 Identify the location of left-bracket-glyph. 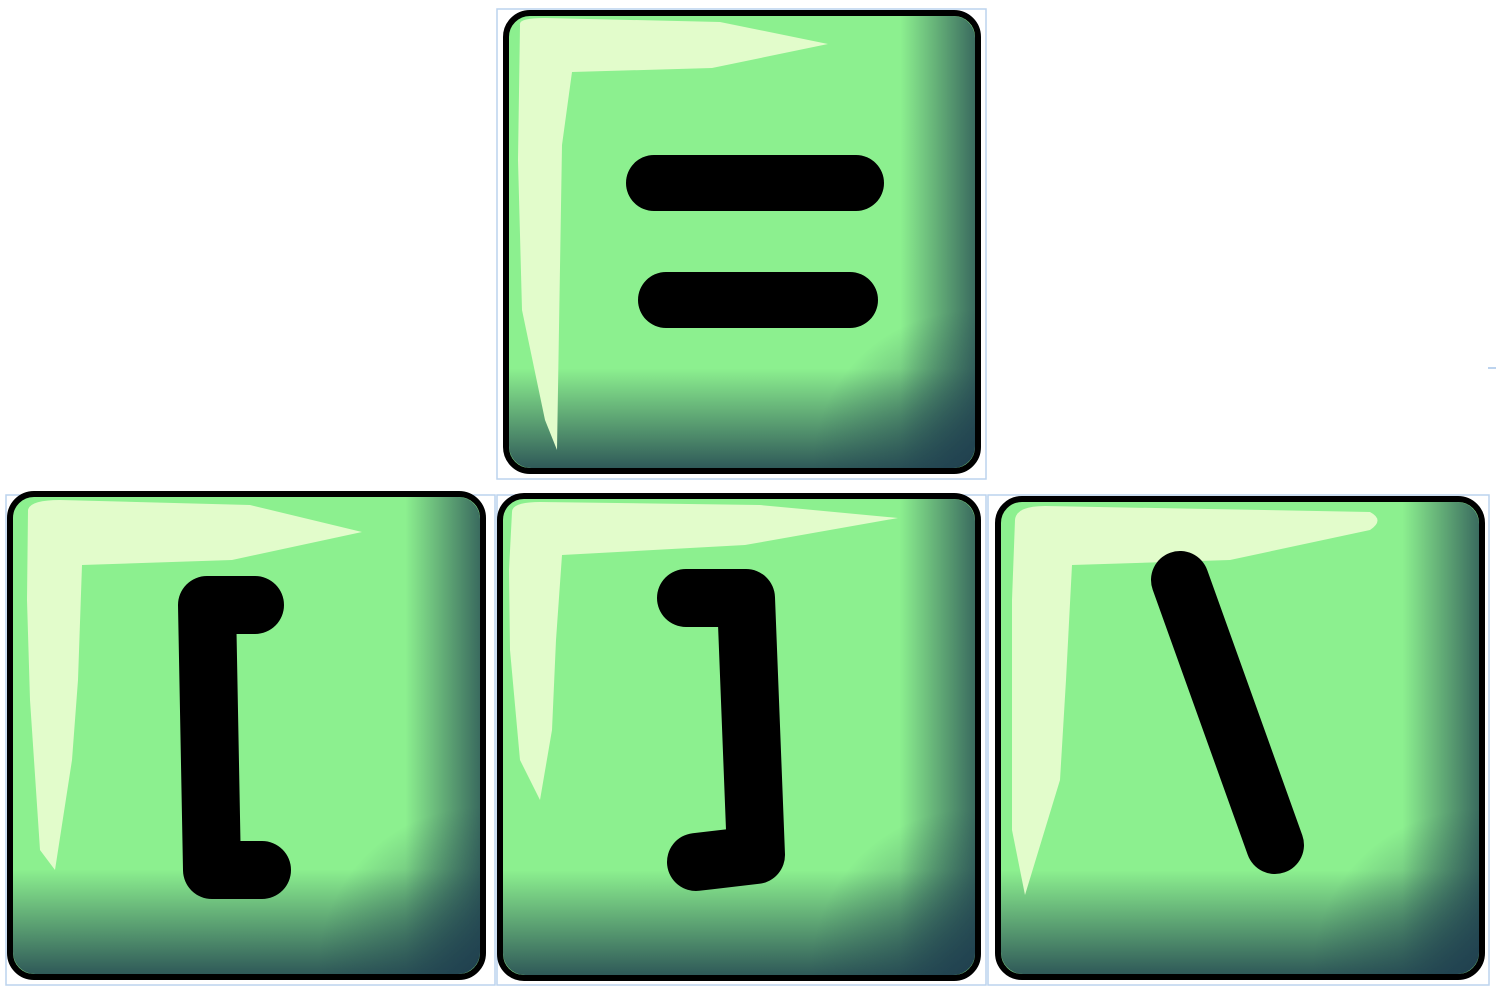
(234, 737).